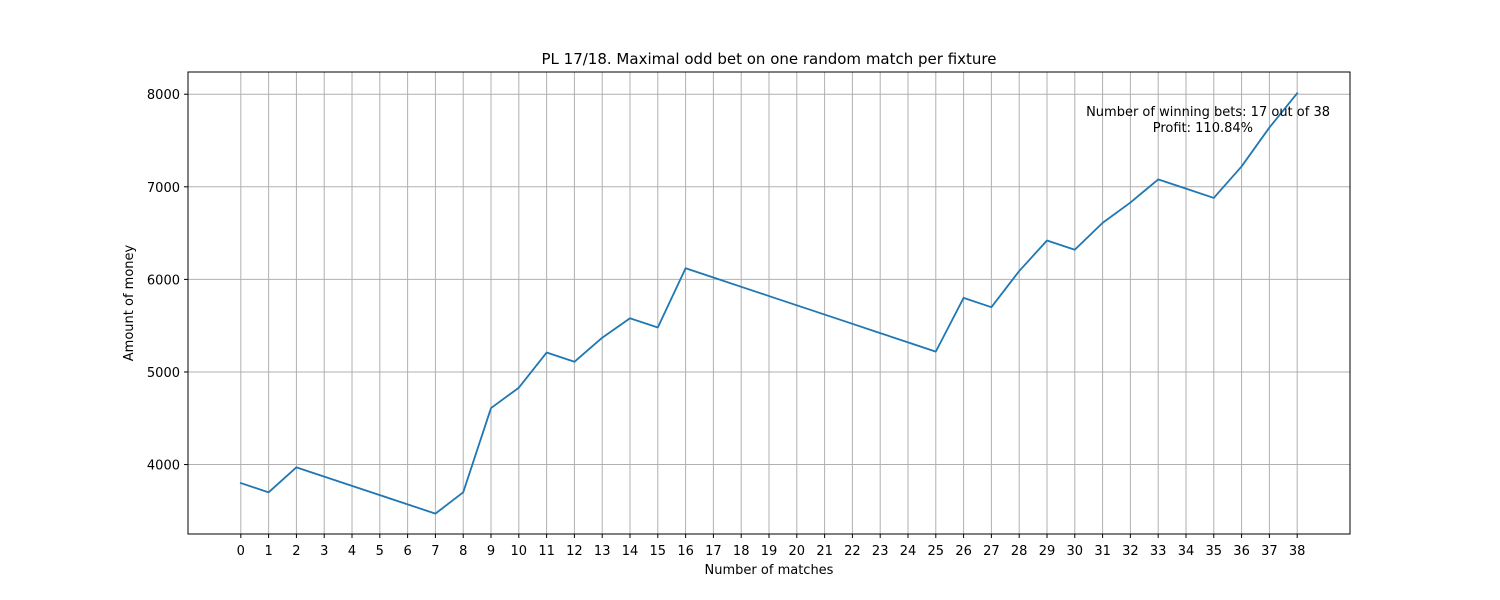 The width and height of the screenshot is (1500, 600). What do you see at coordinates (1130, 551) in the screenshot?
I see `x-tick-label: 32` at bounding box center [1130, 551].